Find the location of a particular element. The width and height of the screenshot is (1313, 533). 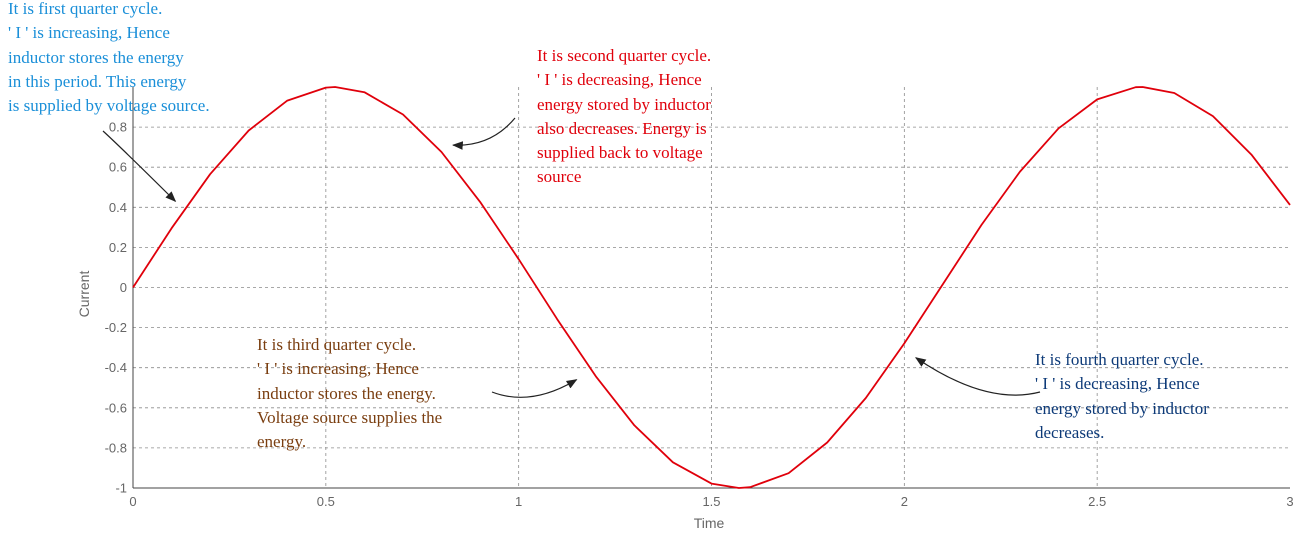

y-tick-label: -0.8 is located at coordinates (116, 447).